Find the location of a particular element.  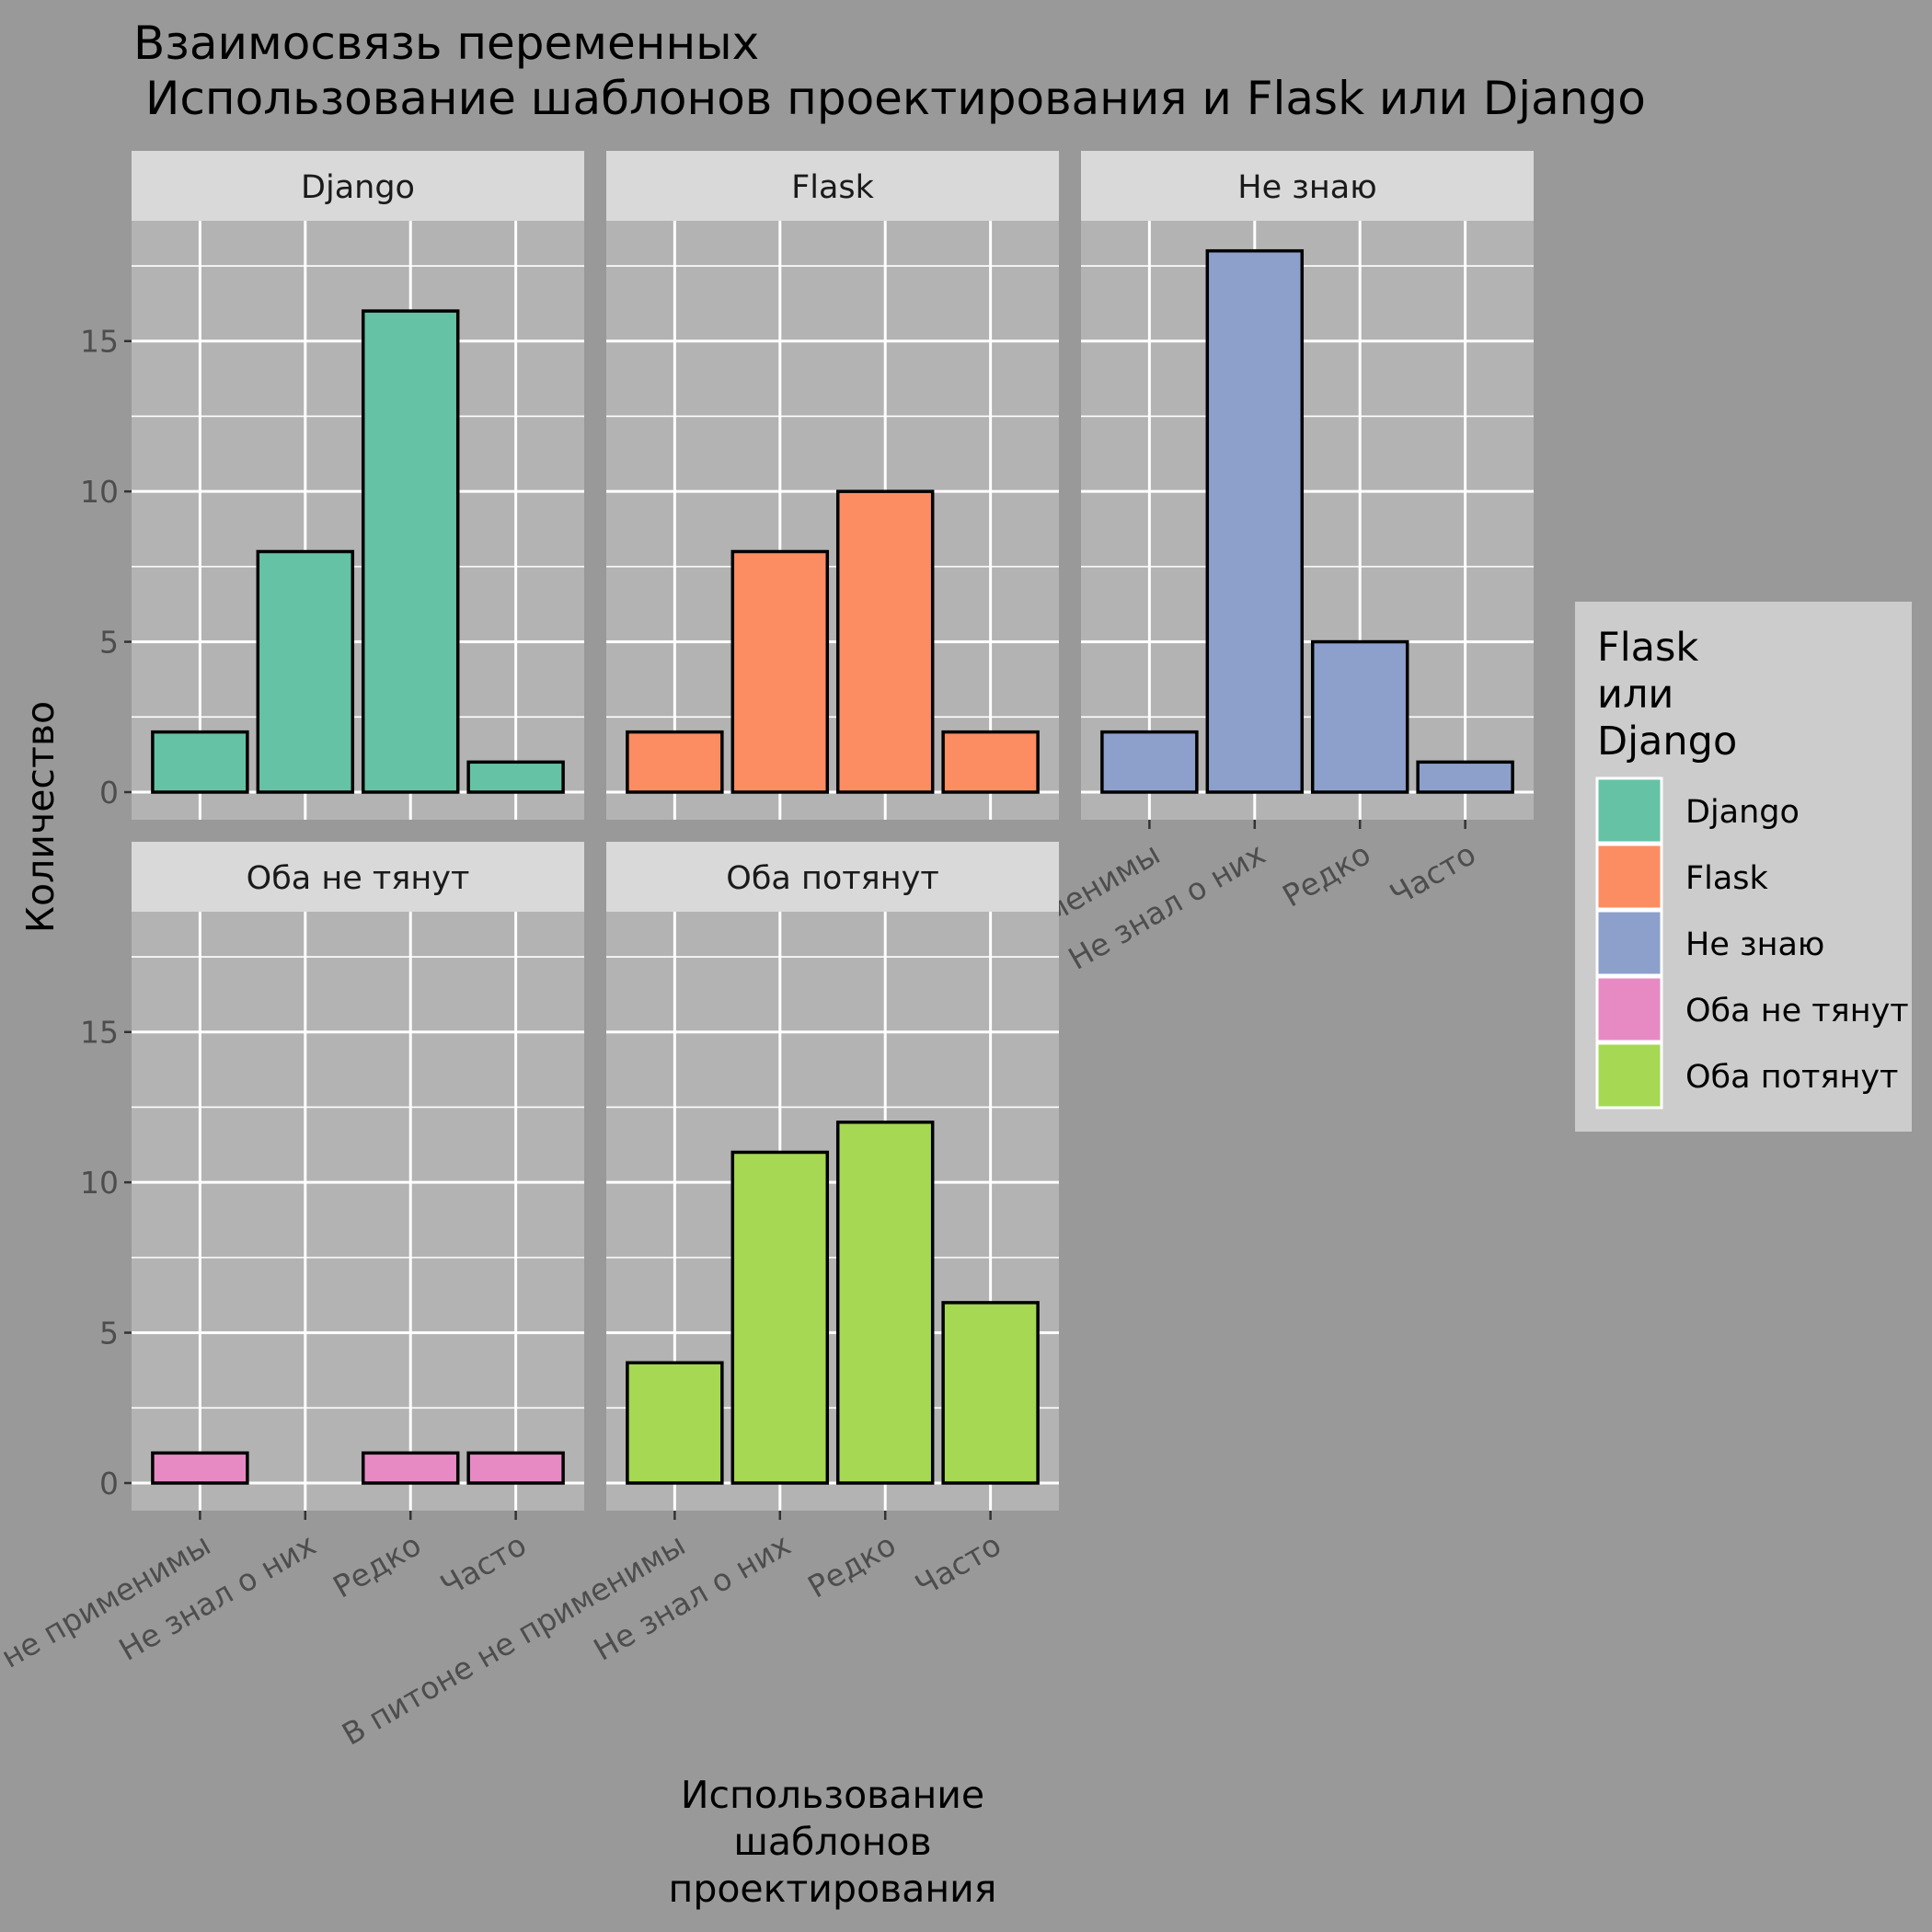

x-axis-title-line-3: проектирования is located at coordinates (833, 1889).